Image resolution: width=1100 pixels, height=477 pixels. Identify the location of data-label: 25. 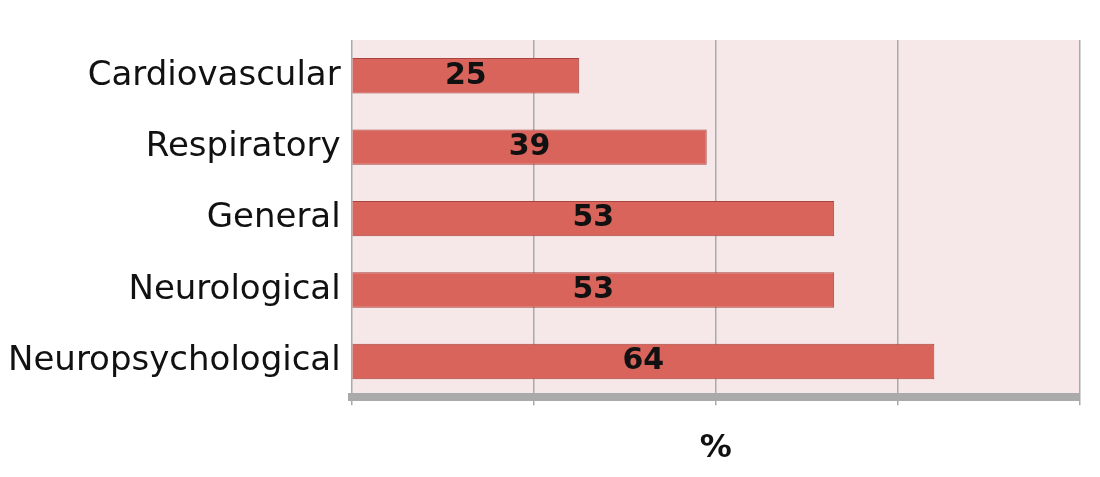
(465, 73).